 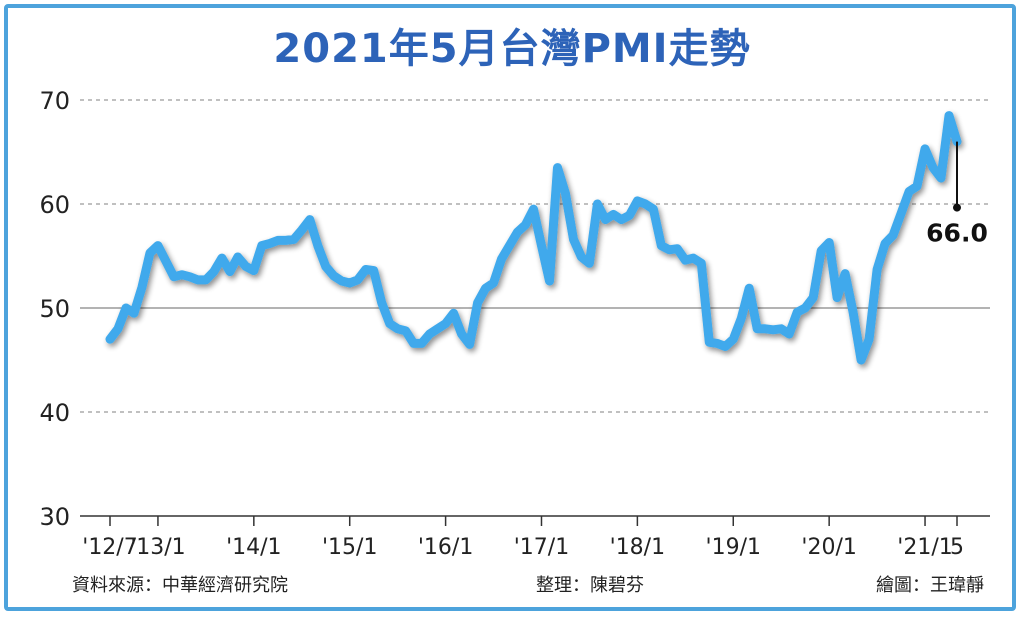 I want to click on annotation-label: 66.0, so click(x=957, y=233).